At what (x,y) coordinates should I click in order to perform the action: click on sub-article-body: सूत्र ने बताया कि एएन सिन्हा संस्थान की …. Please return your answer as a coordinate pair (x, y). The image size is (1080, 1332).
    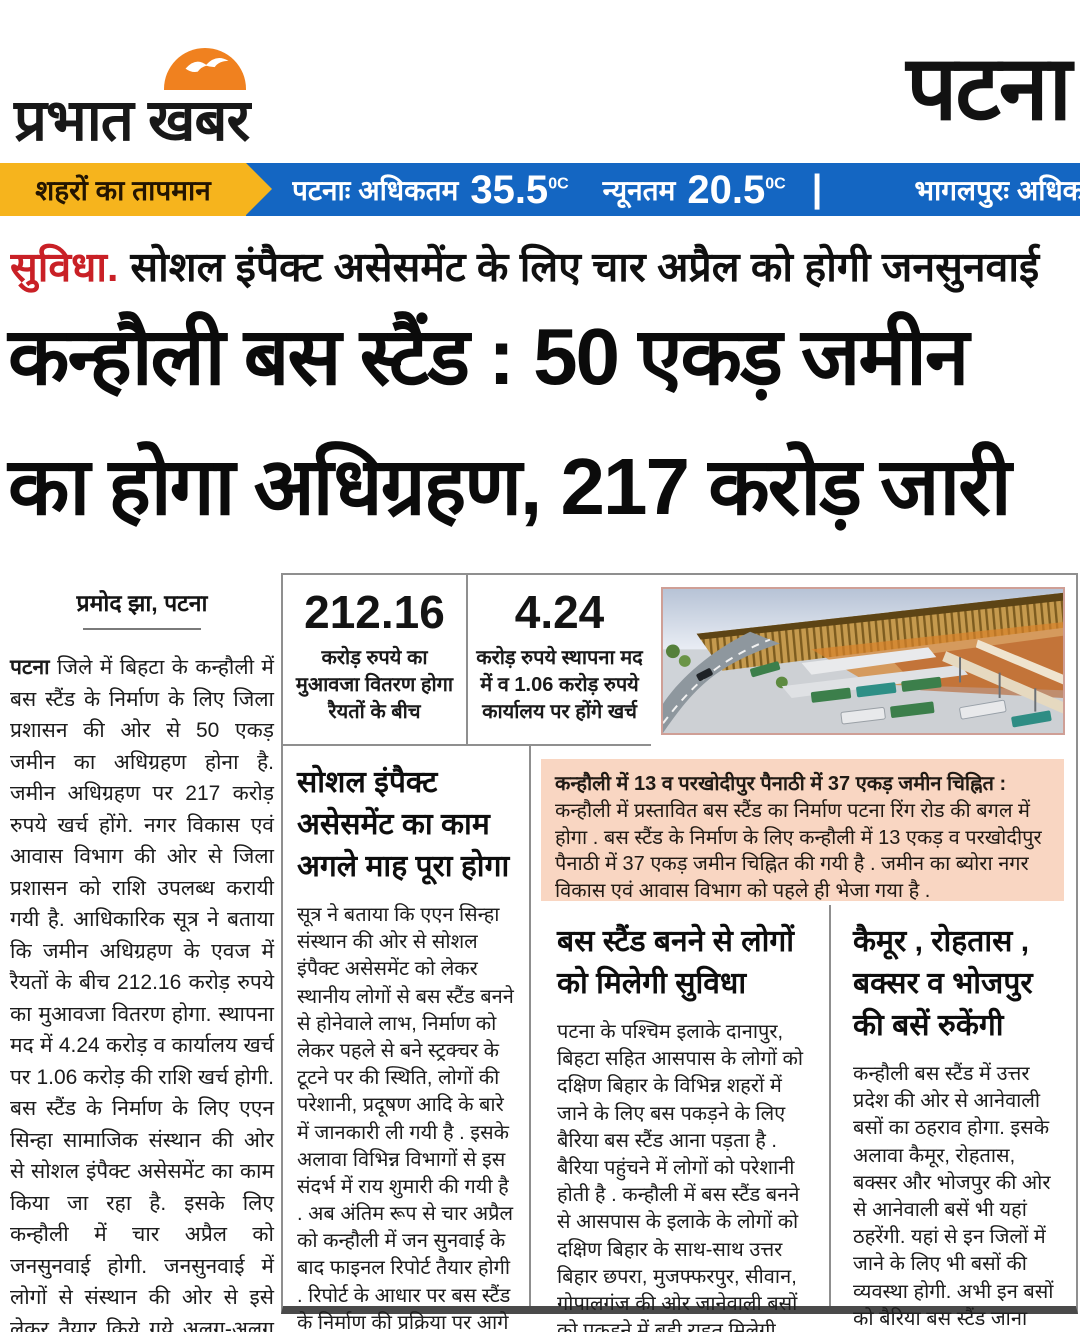
    Looking at the image, I should click on (405, 1118).